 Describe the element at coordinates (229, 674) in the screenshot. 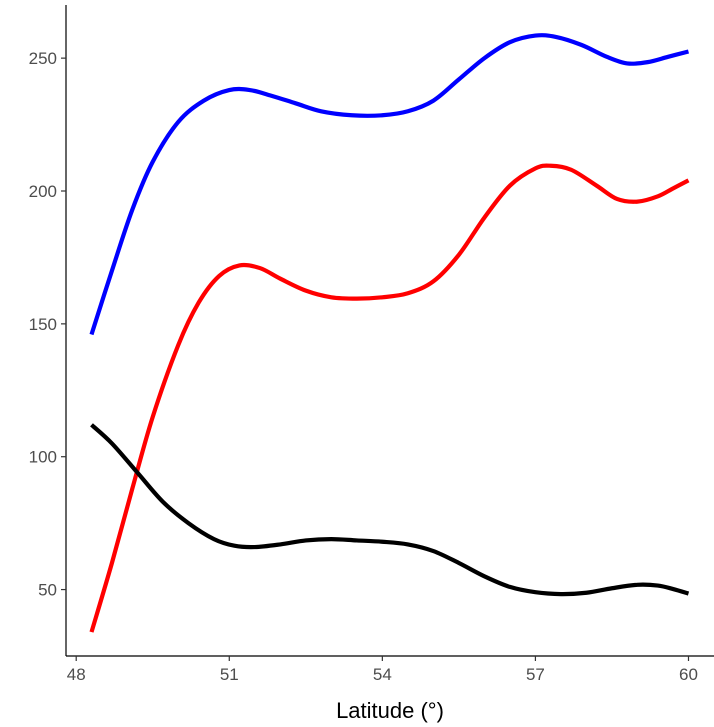

I see `x-tick-label: 51` at that location.